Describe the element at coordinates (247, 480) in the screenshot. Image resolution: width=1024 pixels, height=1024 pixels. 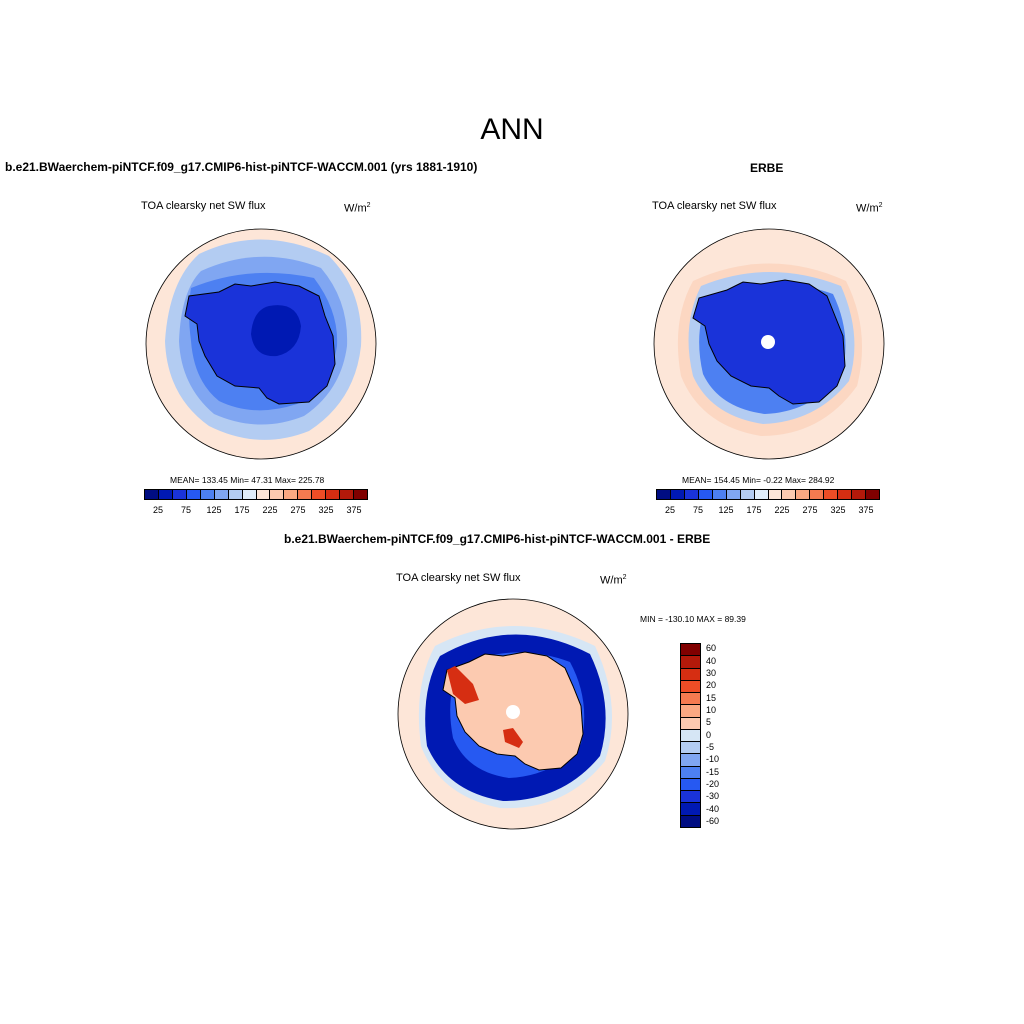
I see `panel1-stats: MEAN= 133.45 Min= 47.31 Max= 225.78` at that location.